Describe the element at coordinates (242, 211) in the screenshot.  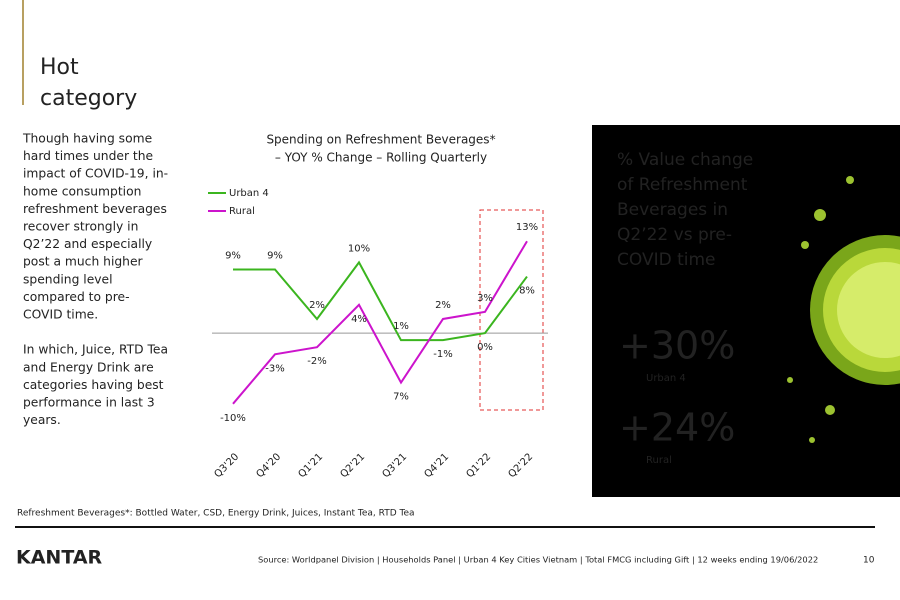
I see `legend-label: Rural` at that location.